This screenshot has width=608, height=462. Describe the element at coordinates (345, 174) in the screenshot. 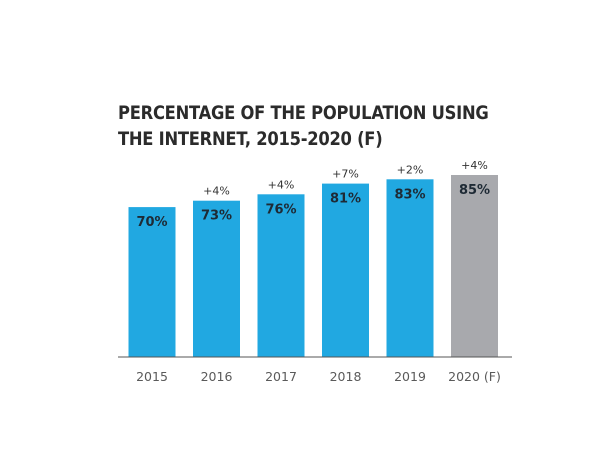

I see `bar-change-label: +7%` at that location.